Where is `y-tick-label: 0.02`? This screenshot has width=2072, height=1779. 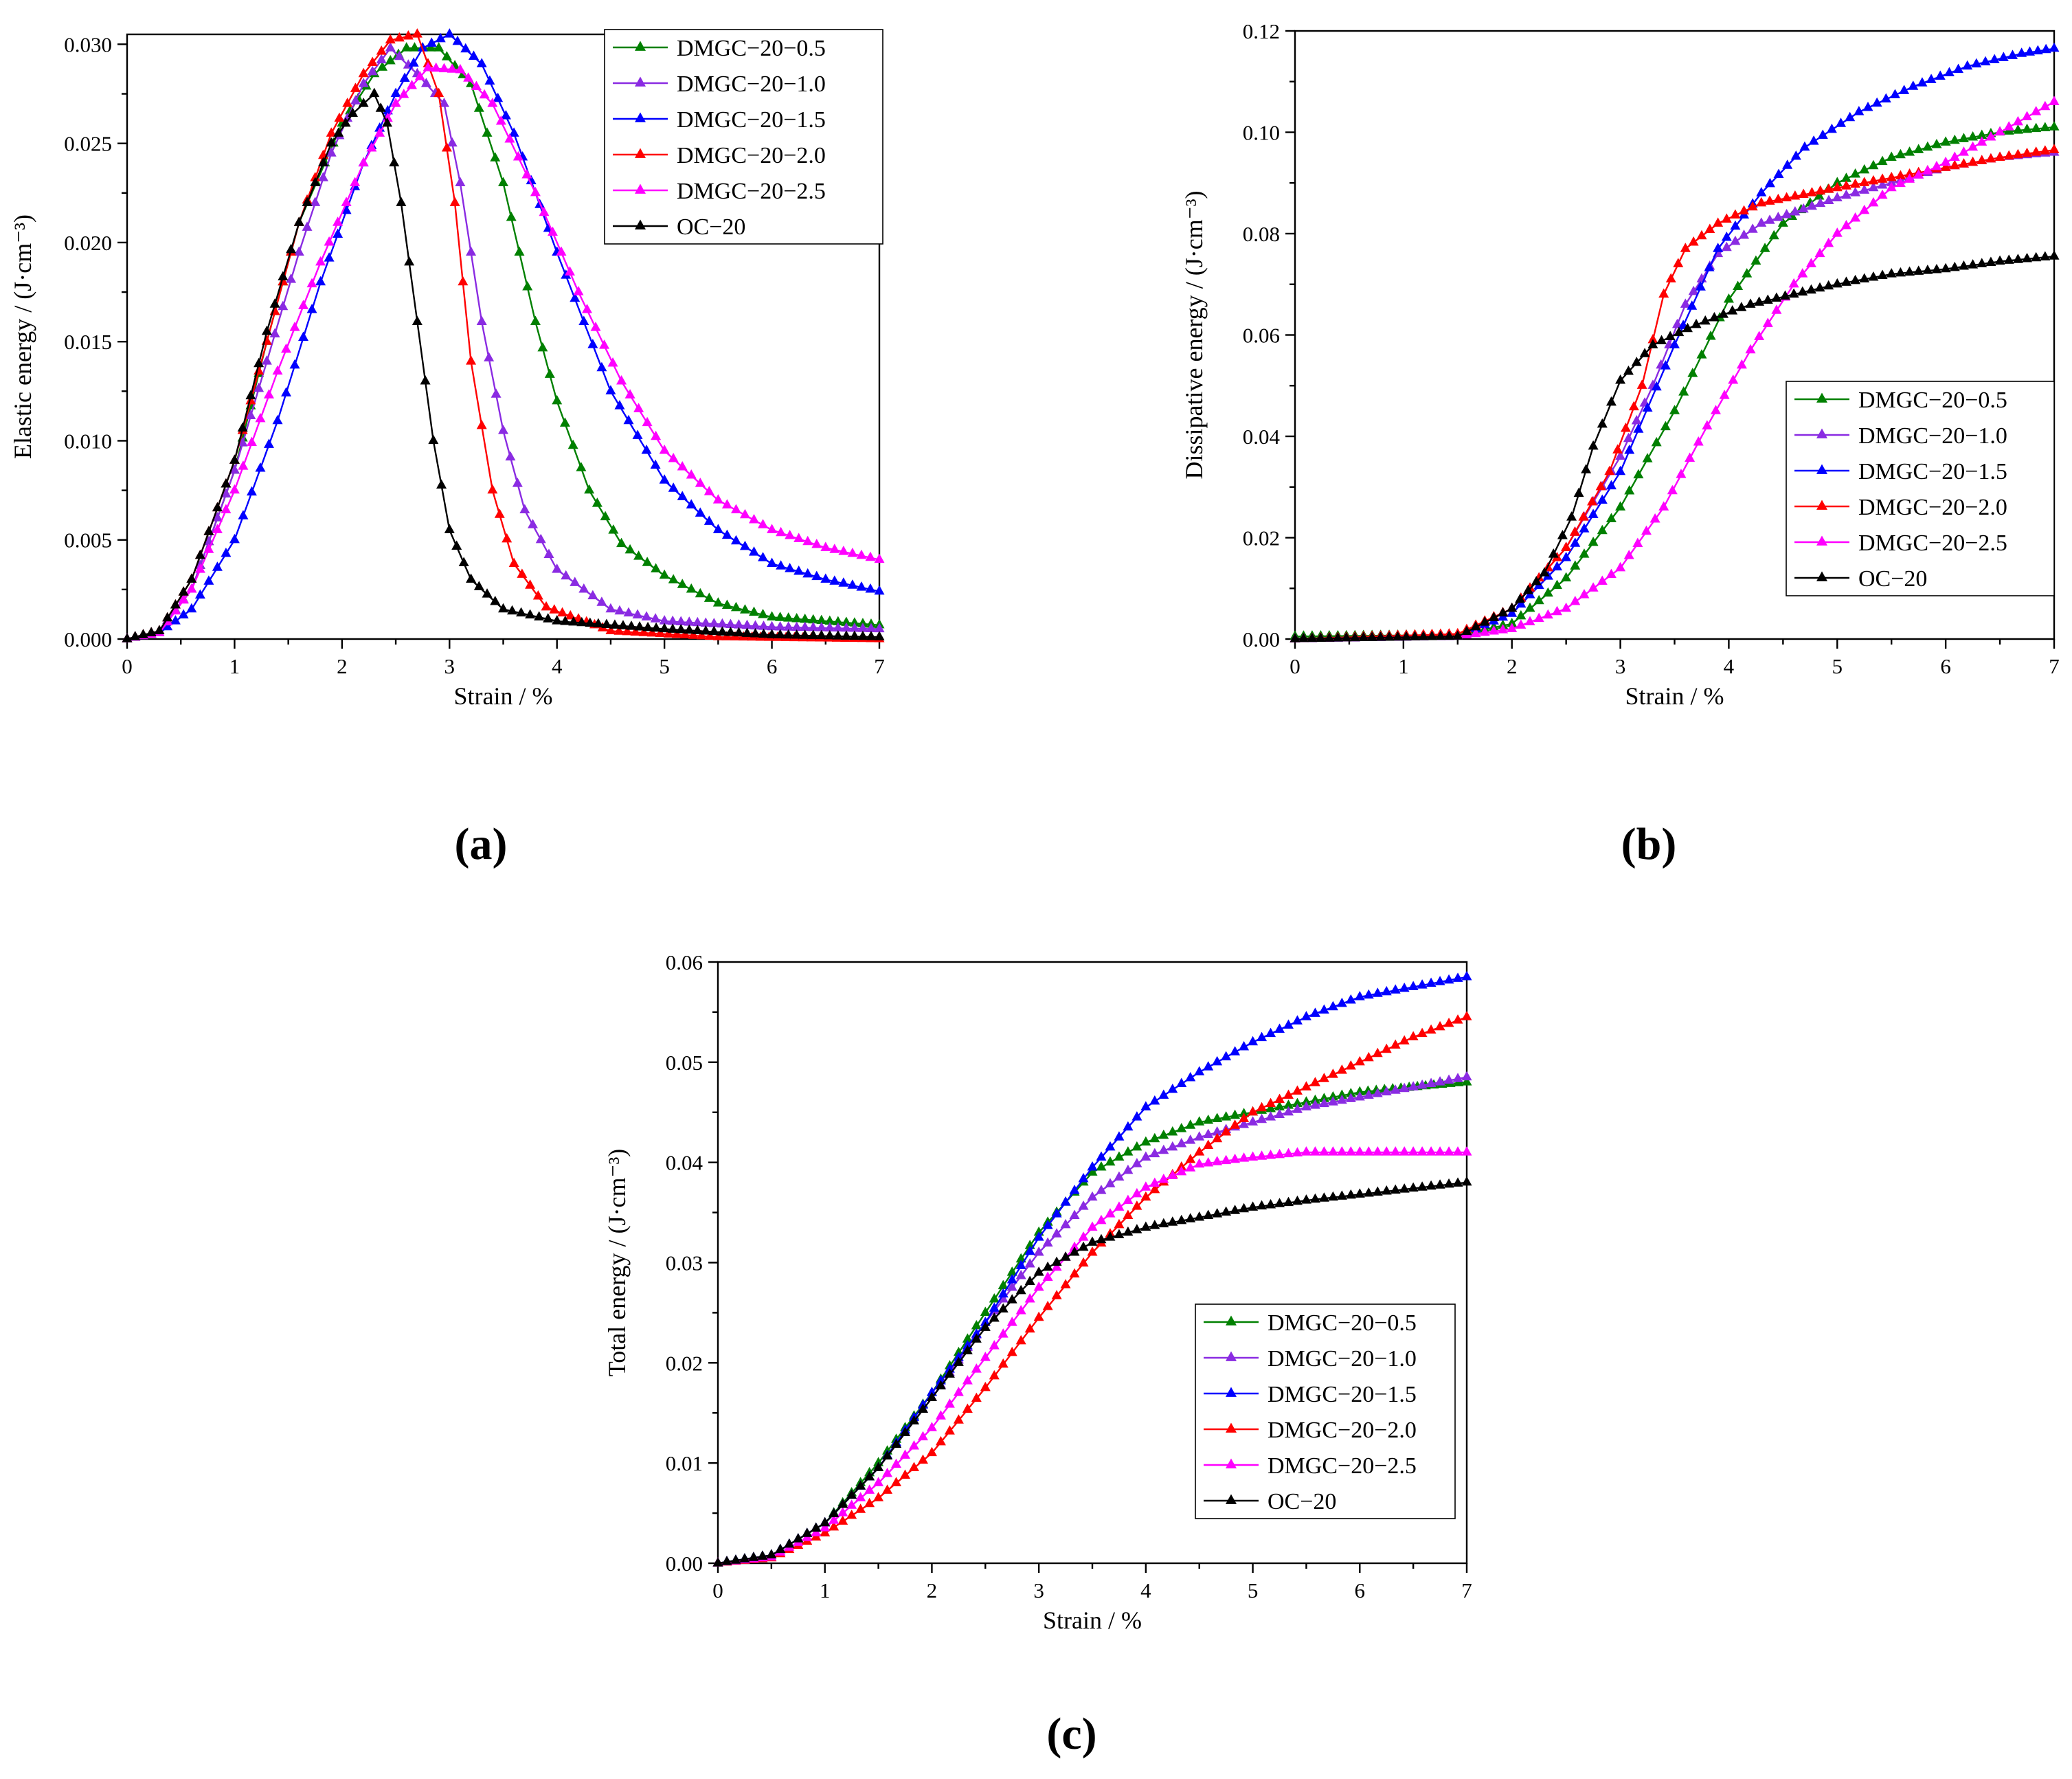 y-tick-label: 0.02 is located at coordinates (1261, 538).